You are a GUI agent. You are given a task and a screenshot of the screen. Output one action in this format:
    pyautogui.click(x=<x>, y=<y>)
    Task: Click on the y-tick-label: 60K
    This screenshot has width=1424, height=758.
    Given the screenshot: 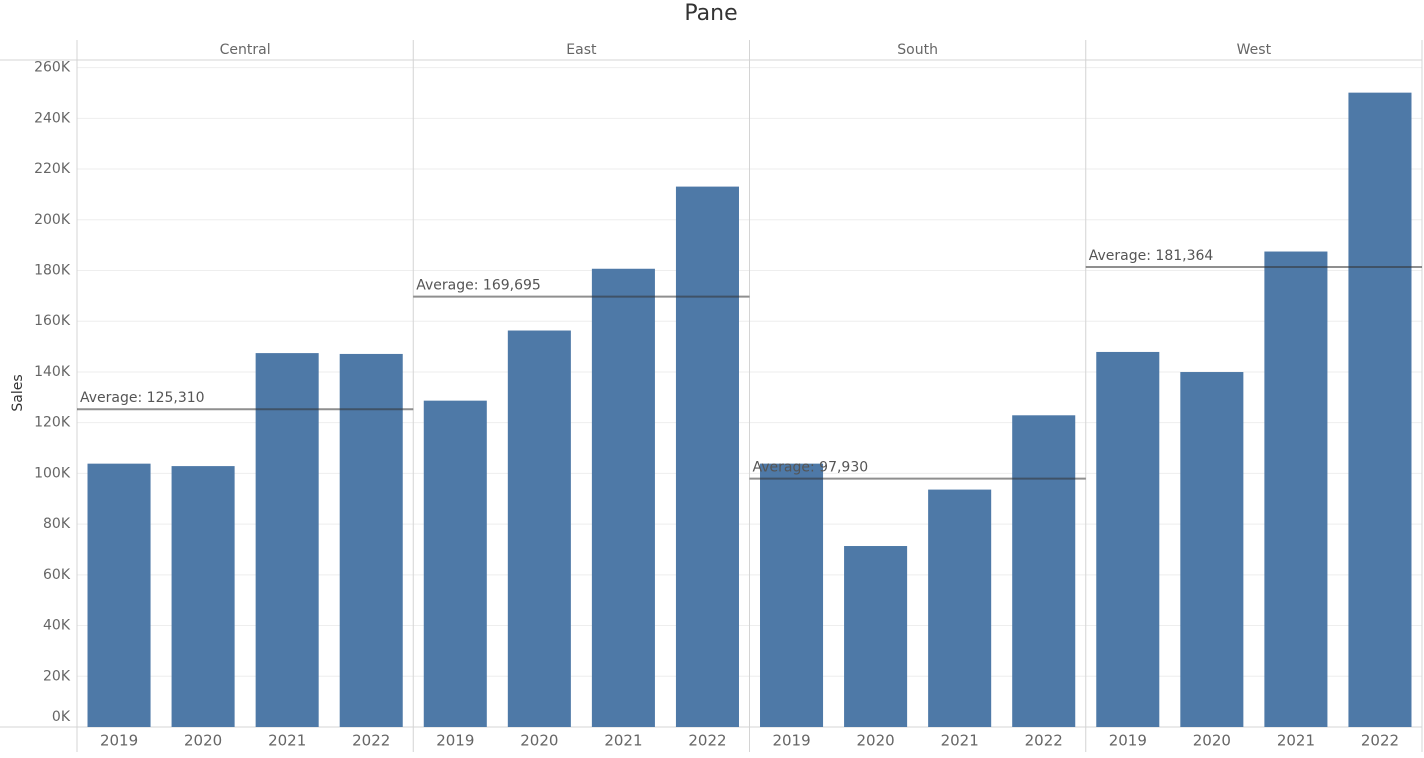 What is the action you would take?
    pyautogui.click(x=57, y=575)
    